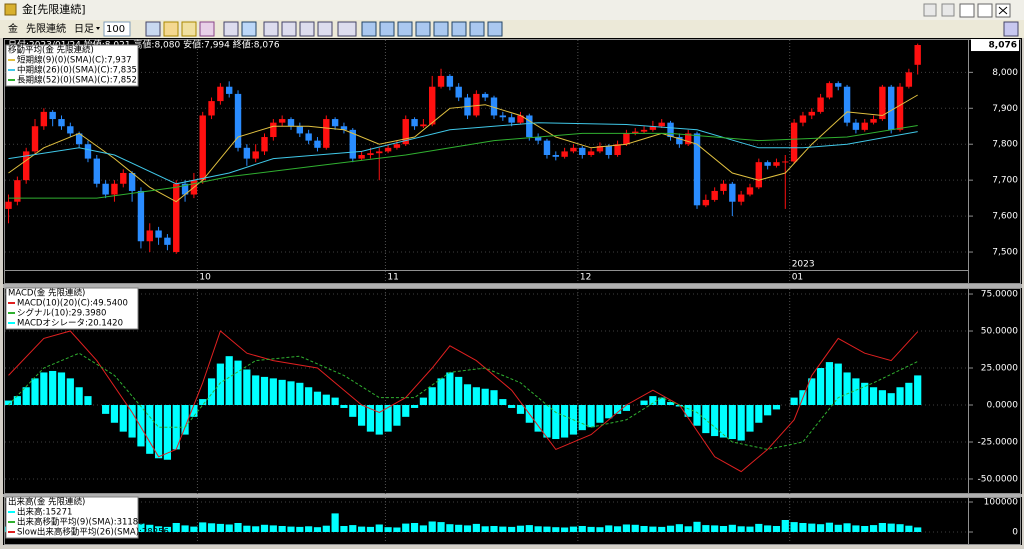 The width and height of the screenshot is (1024, 549). What do you see at coordinates (72, 517) in the screenshot?
I see `legend-box` at bounding box center [72, 517].